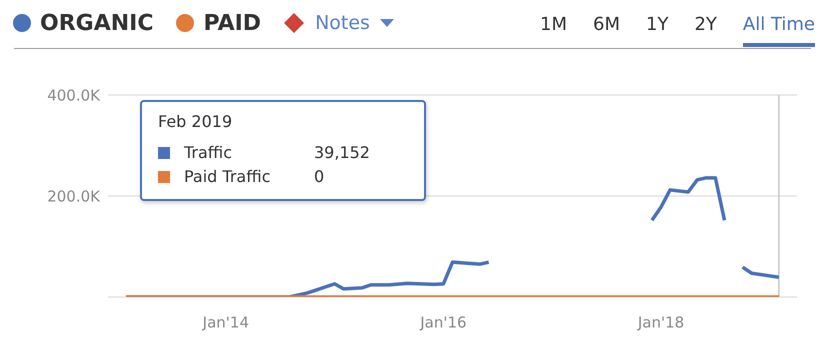 The image size is (829, 345). I want to click on annotation: 0, so click(319, 177).